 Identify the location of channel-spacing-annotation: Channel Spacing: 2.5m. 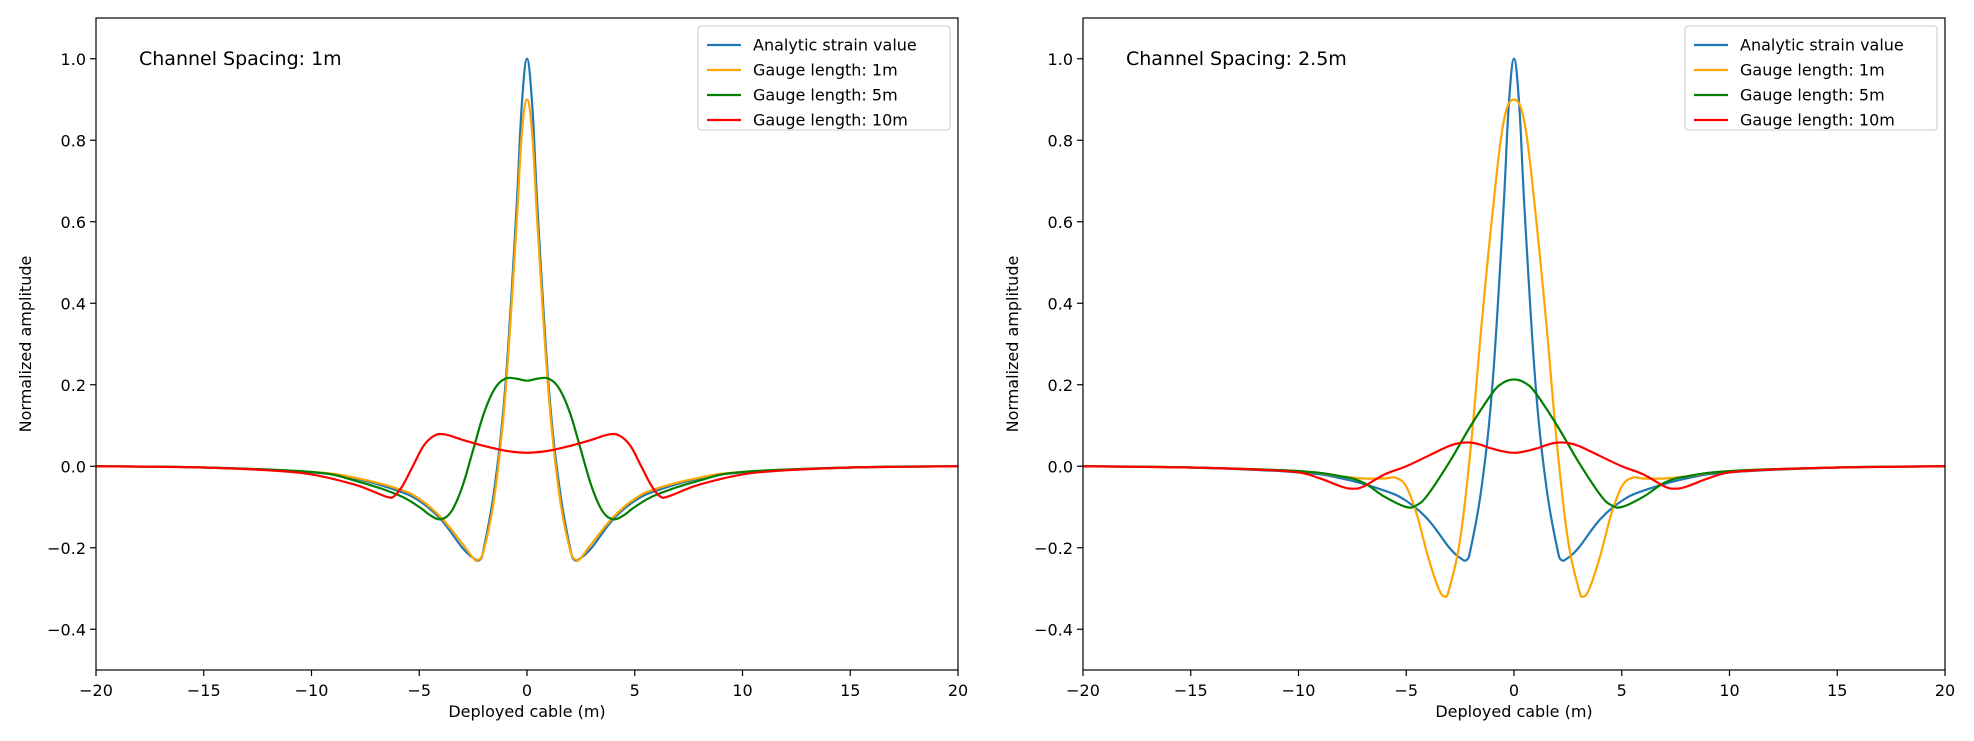
(1236, 59).